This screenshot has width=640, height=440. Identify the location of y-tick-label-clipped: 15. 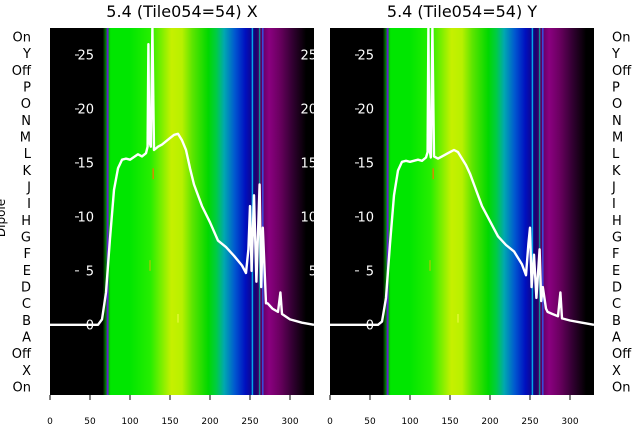
(308, 163).